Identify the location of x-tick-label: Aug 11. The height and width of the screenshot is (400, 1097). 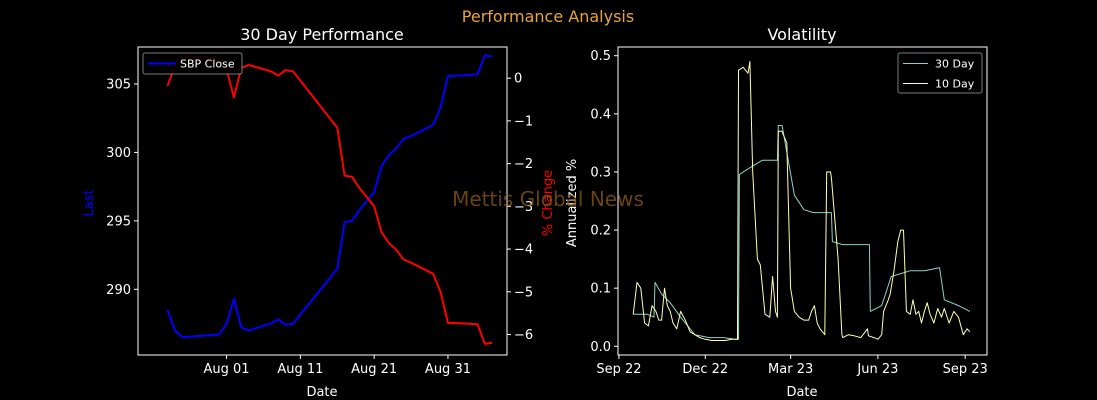
(300, 369).